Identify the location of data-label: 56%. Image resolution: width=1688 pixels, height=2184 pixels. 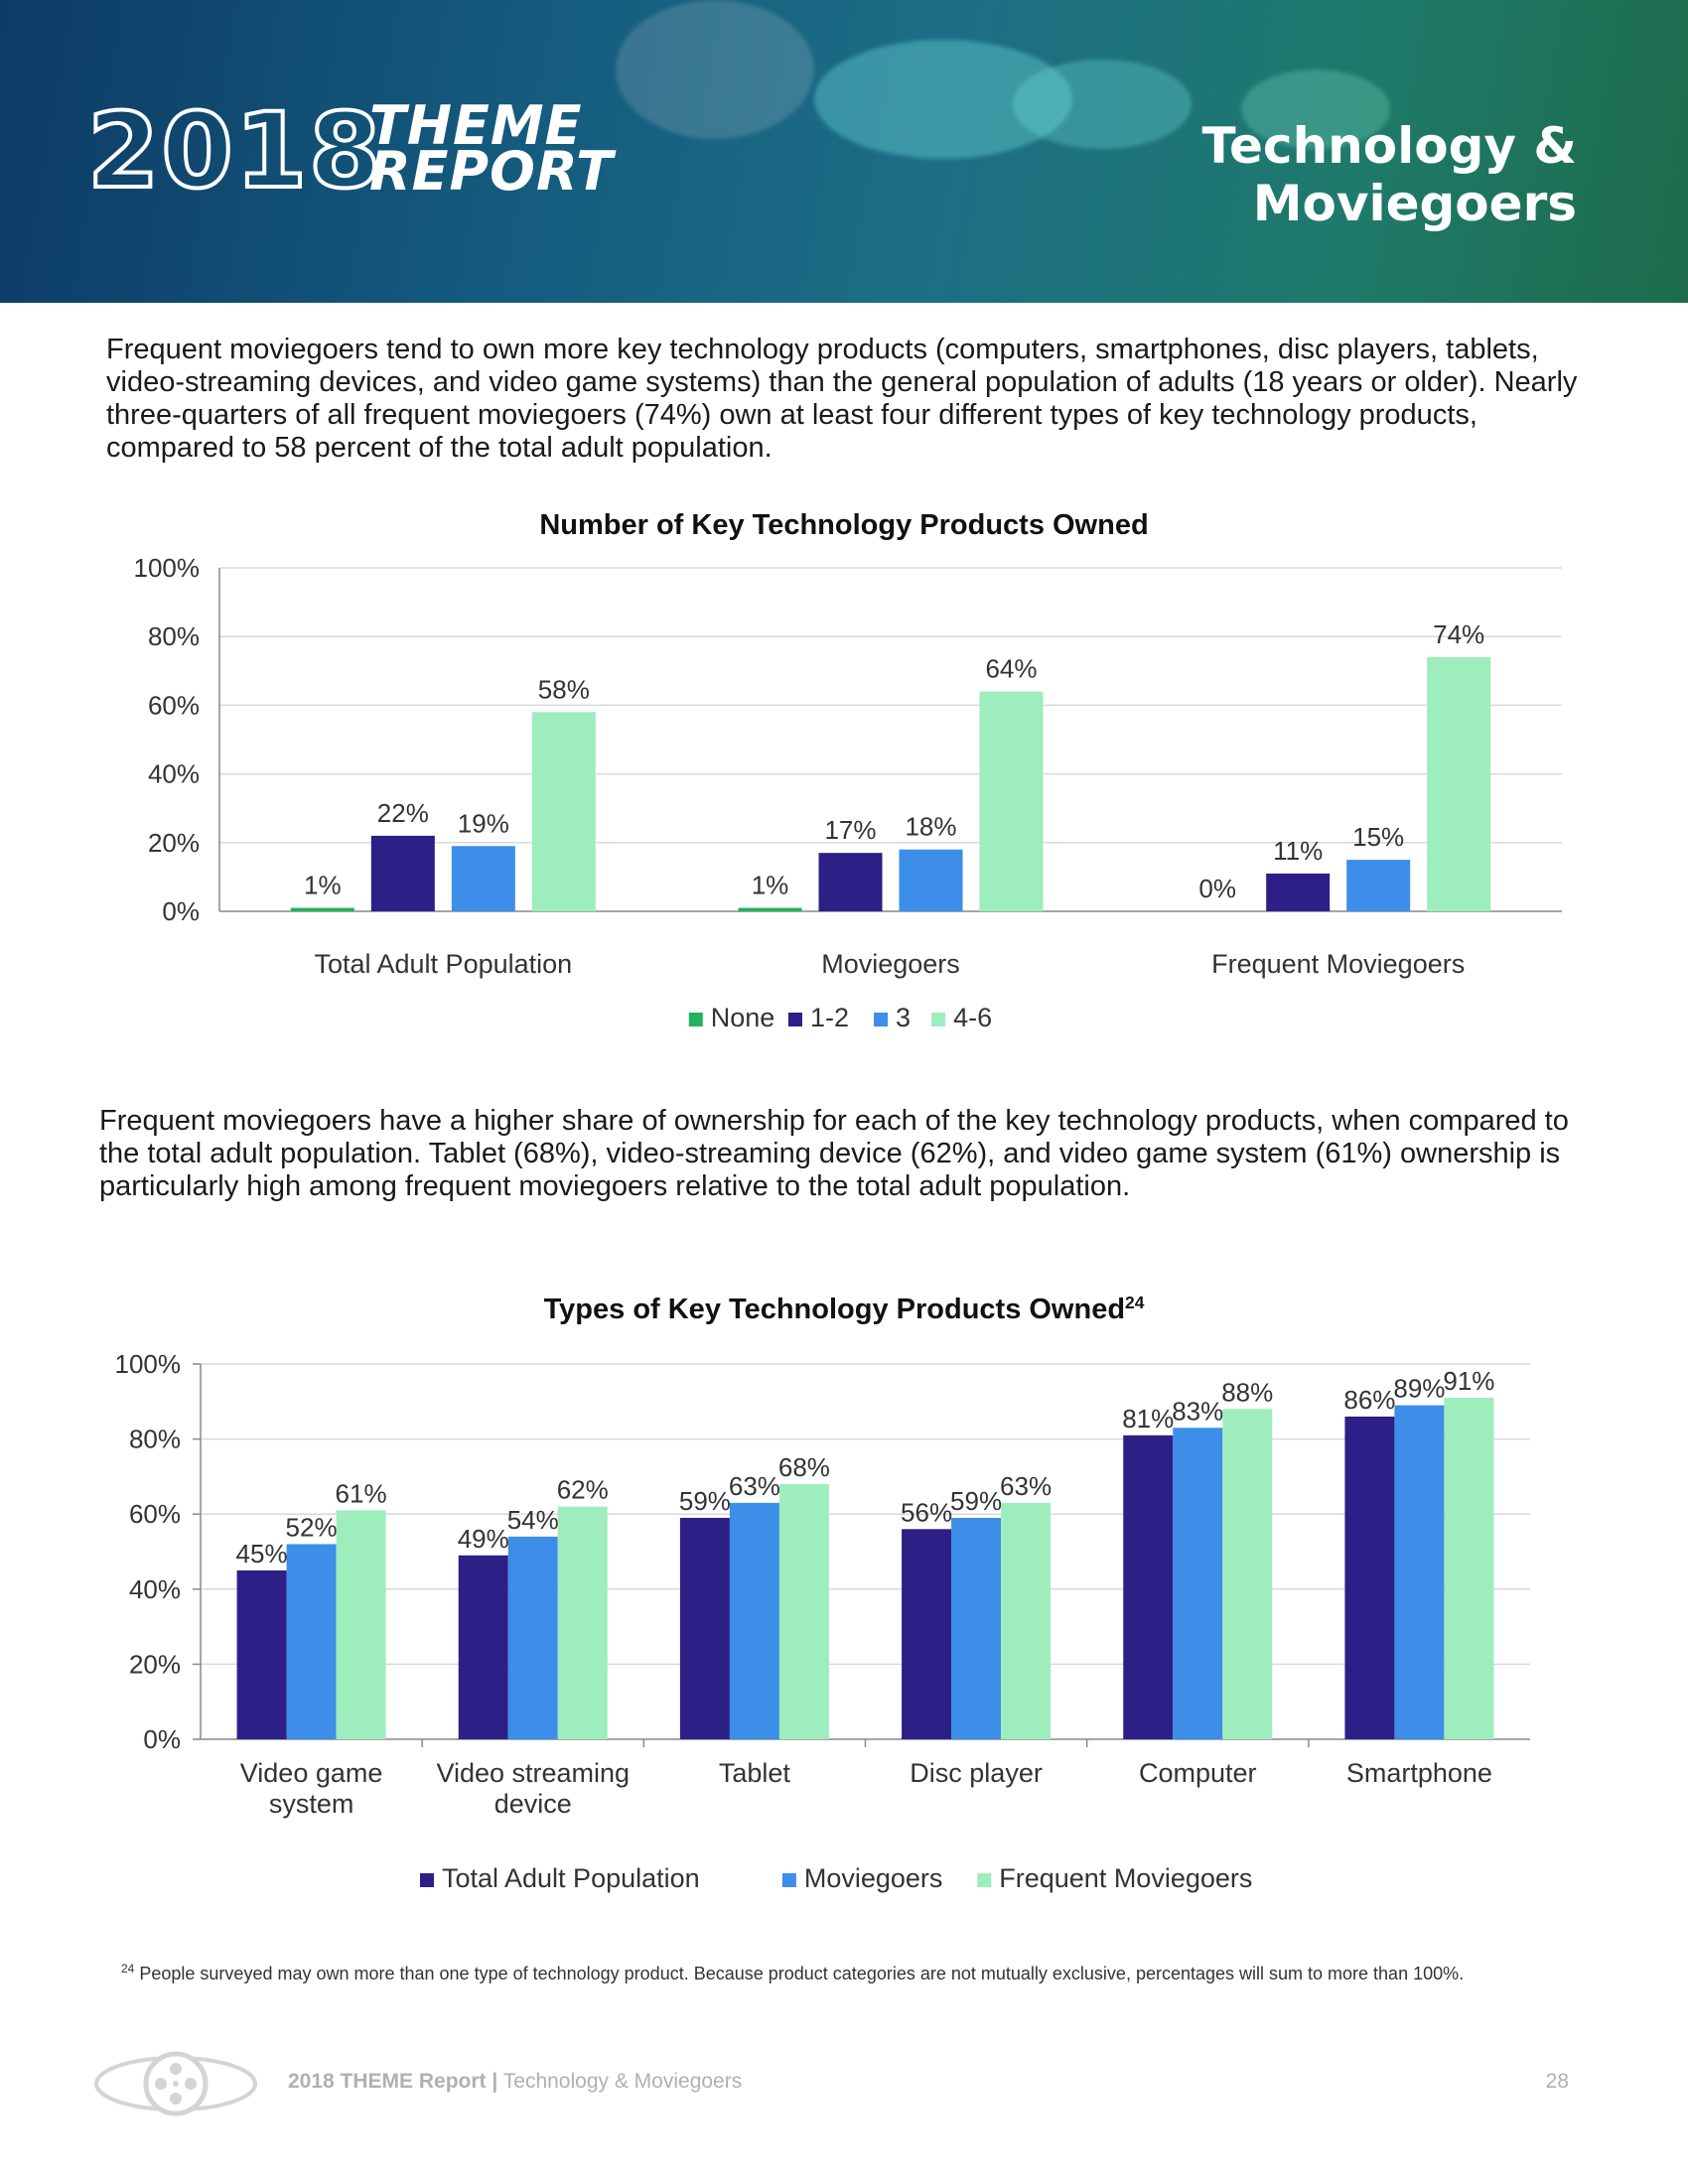
(926, 1512).